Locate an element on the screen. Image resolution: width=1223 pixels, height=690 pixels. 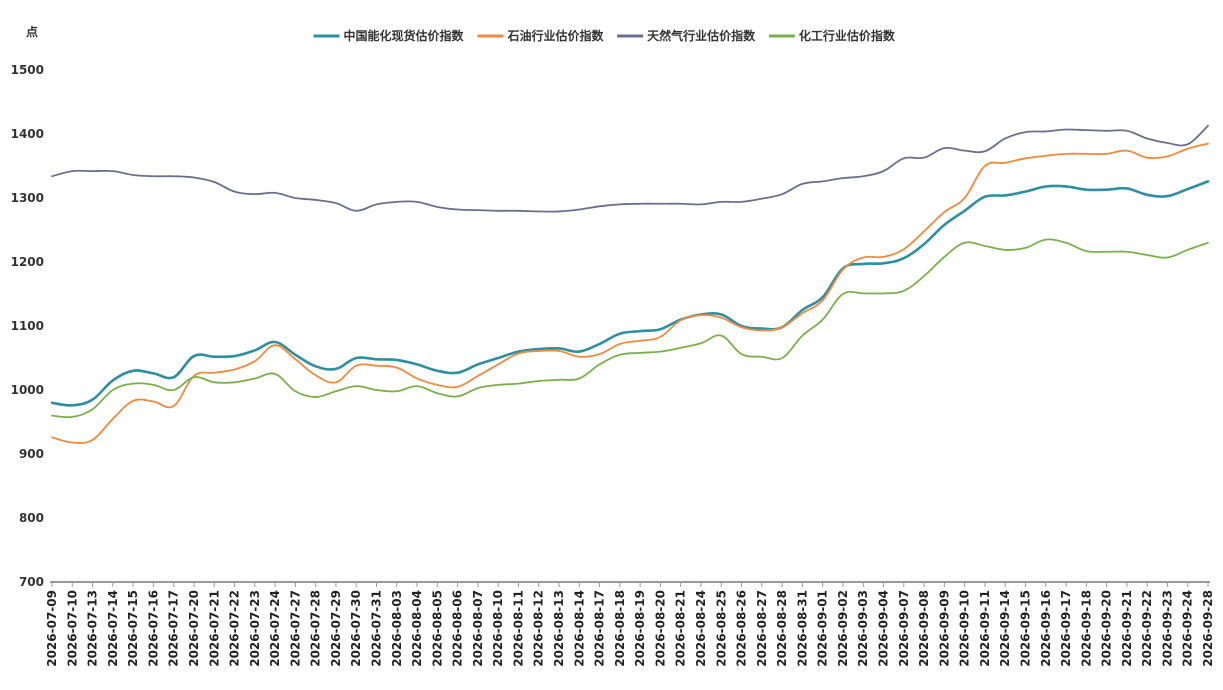
x-tick-label: 2026-07-27 is located at coordinates (295, 628).